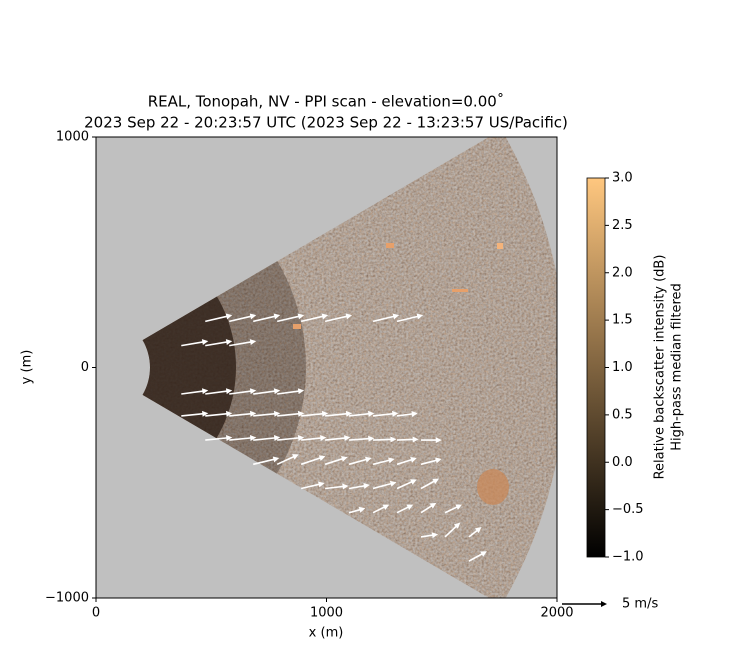  I want to click on colorbar-tick-label: 2.5, so click(622, 225).